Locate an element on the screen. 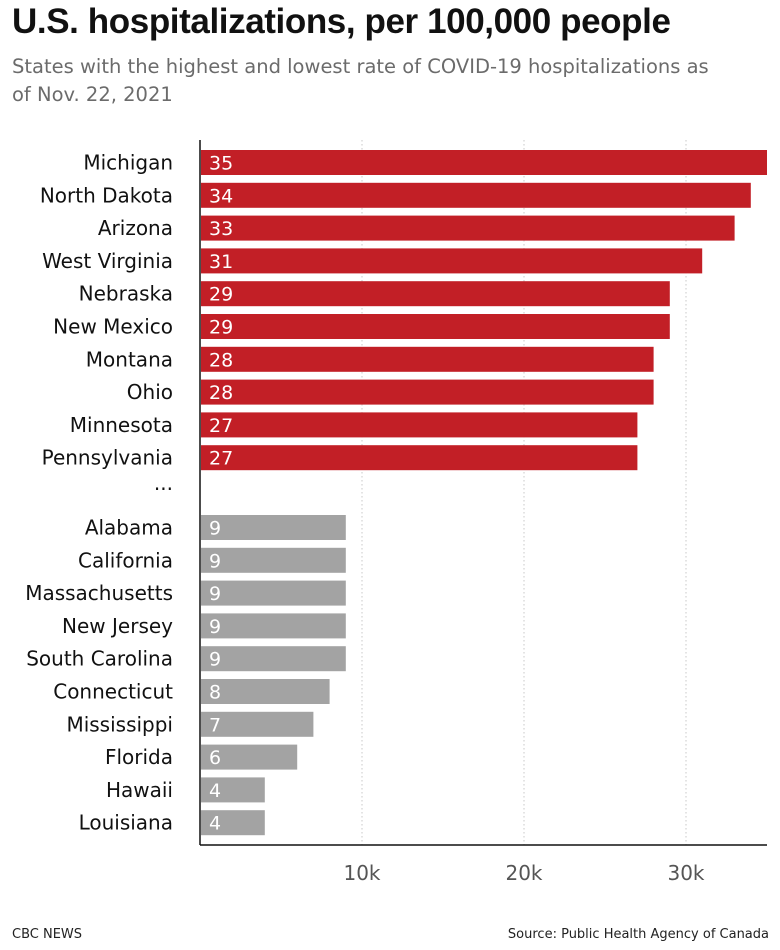 The height and width of the screenshot is (950, 780). category-label: Massachusetts is located at coordinates (99, 593).